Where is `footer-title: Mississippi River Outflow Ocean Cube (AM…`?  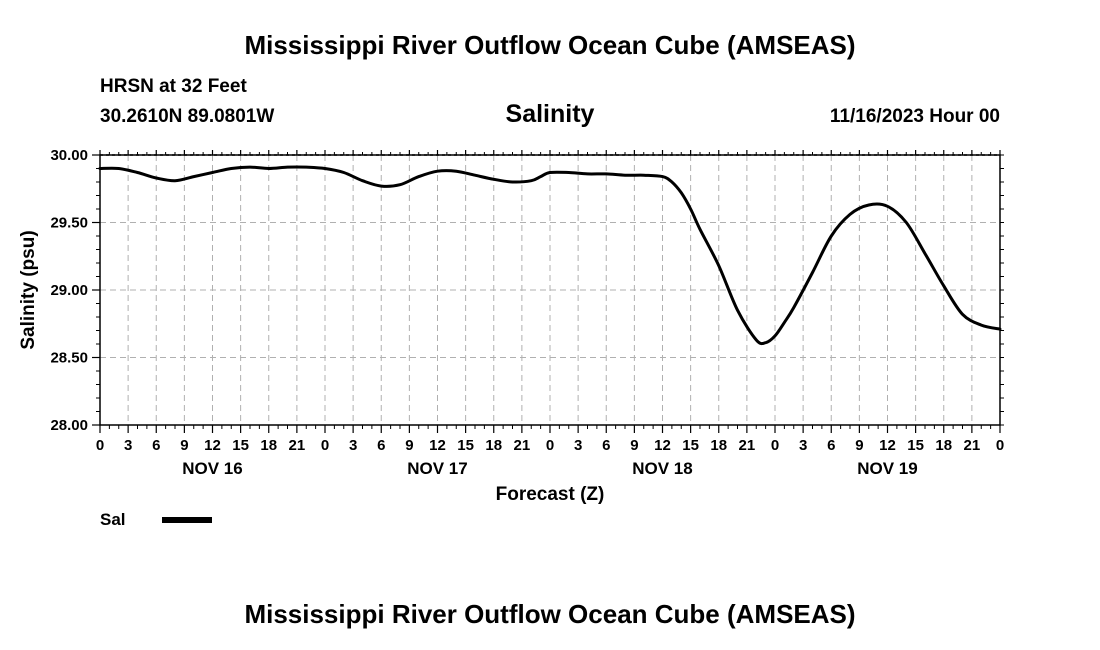
footer-title: Mississippi River Outflow Ocean Cube (AM… is located at coordinates (550, 614).